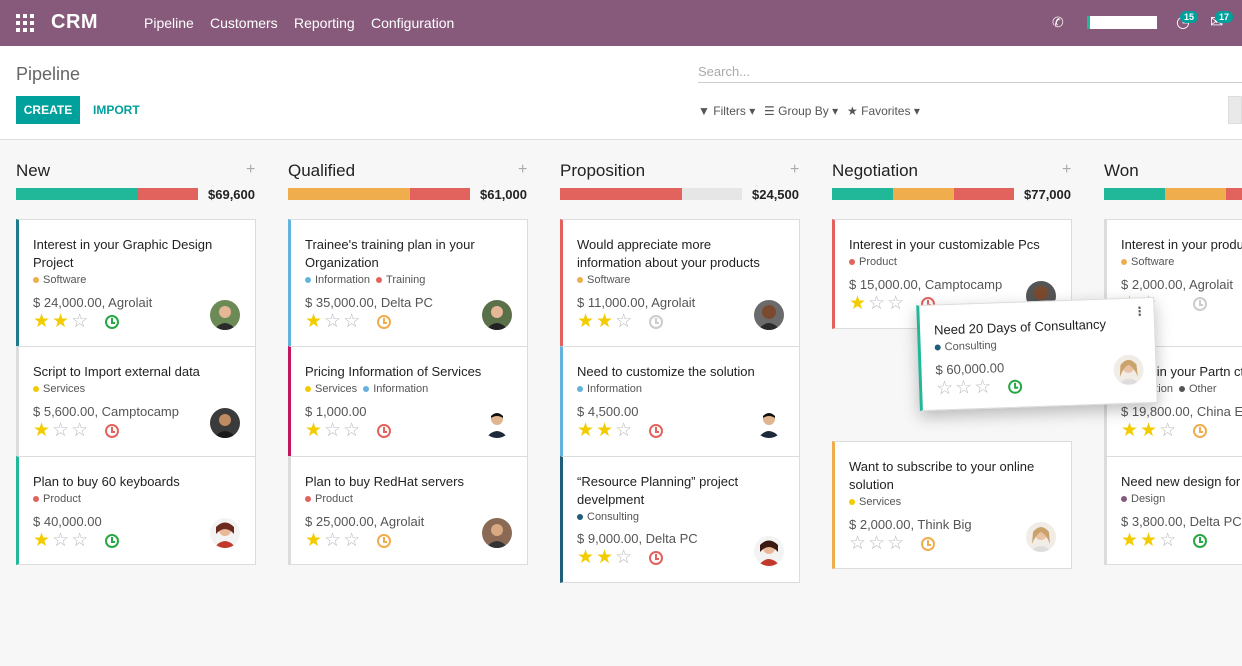  What do you see at coordinates (413, 23) in the screenshot?
I see `menu-configuration: Configuration` at bounding box center [413, 23].